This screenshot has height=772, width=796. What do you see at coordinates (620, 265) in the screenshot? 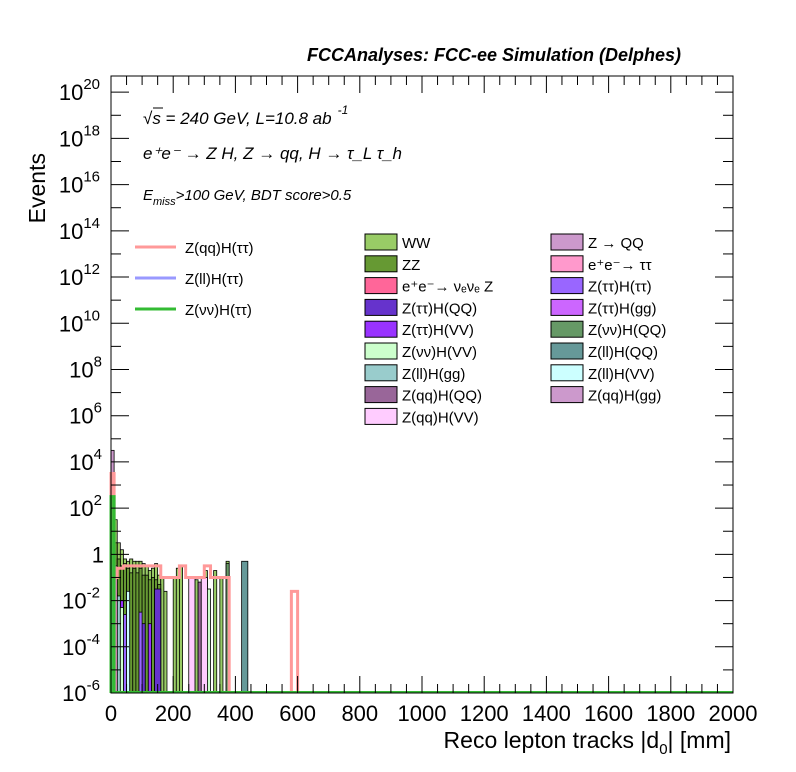
I see `legend-bkg-label: e⁺e⁻→ ττ` at bounding box center [620, 265].